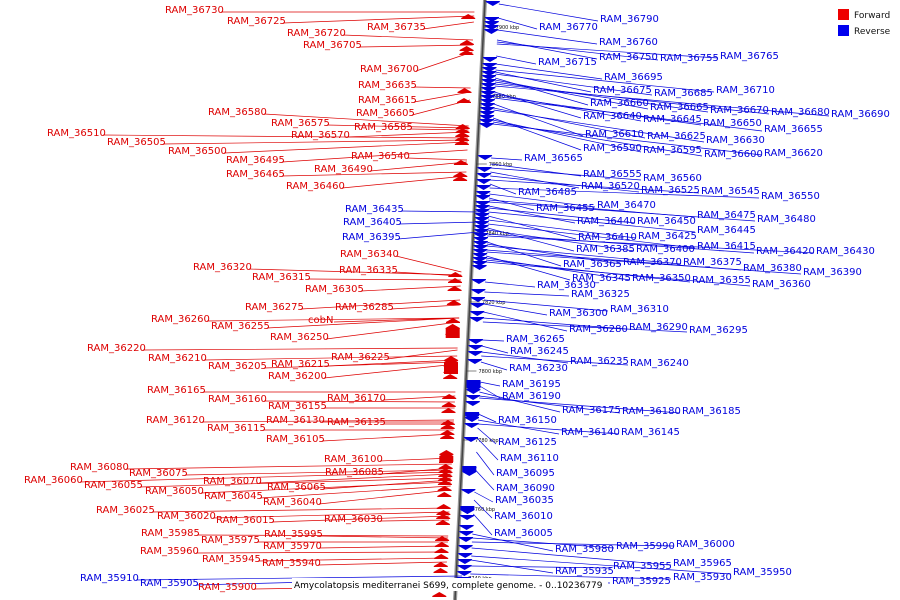  Describe the element at coordinates (233, 496) in the screenshot. I see `gene-label-ram-36045: RAM_36045` at that location.